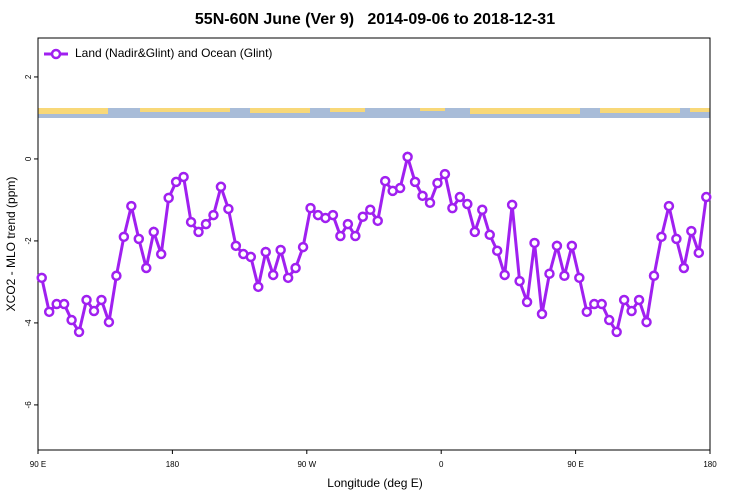 This screenshot has width=750, height=500. Describe the element at coordinates (173, 53) in the screenshot. I see `legend-label: Land (Nadir&Glint) and Ocean (Glint)` at that location.